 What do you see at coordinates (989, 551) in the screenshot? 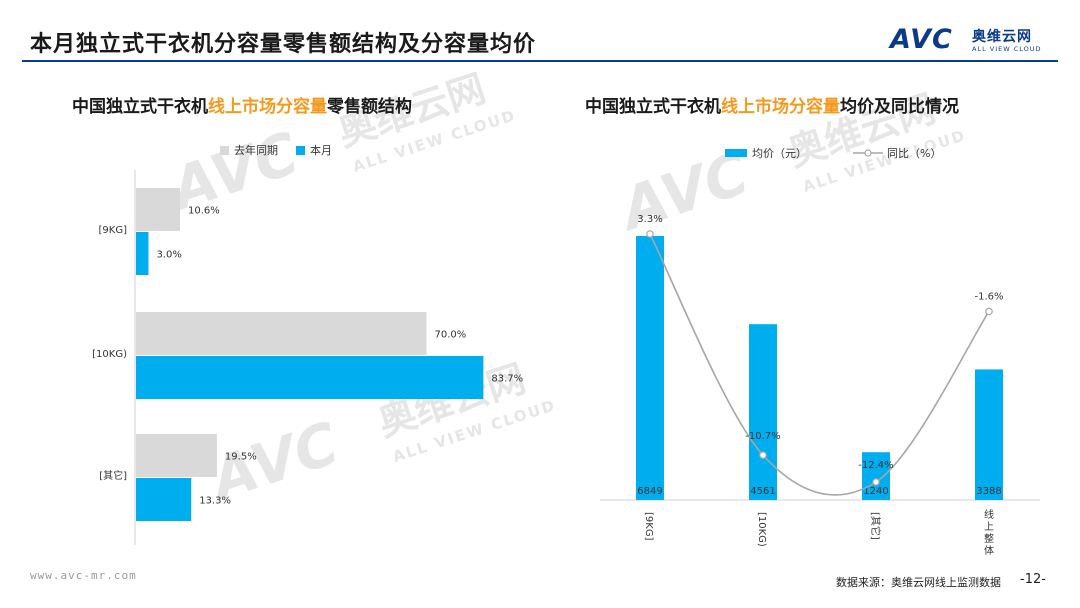
I see `category-label-char: 体` at bounding box center [989, 551].